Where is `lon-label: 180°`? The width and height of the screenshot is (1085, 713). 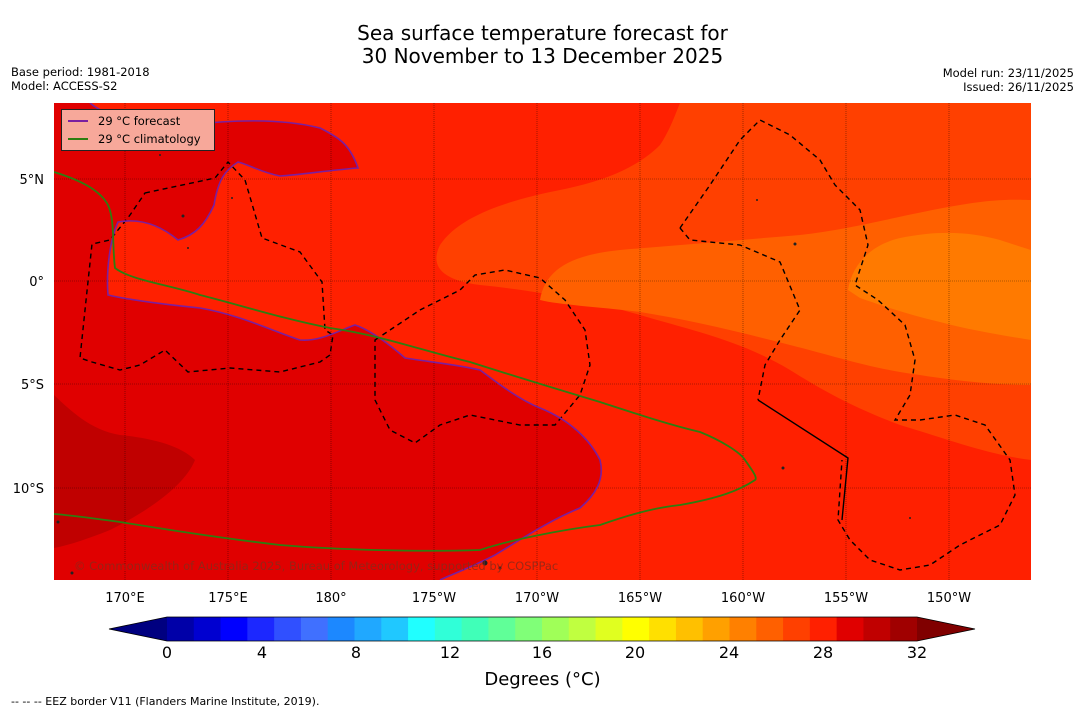
lon-label: 180° is located at coordinates (330, 598).